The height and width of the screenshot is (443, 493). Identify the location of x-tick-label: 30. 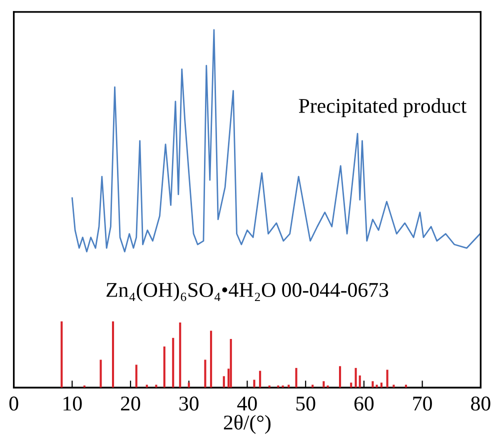
(189, 403).